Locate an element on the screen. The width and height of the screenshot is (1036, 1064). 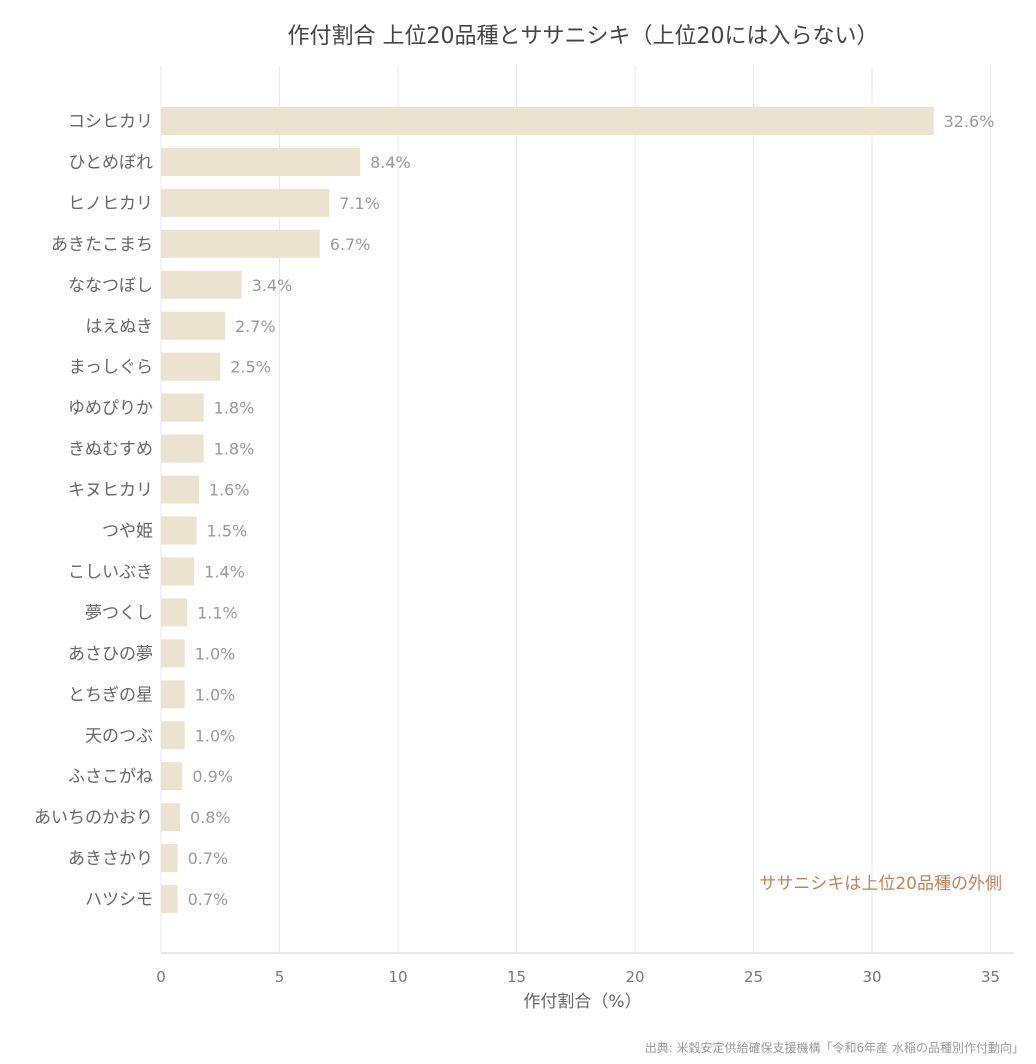
value-label: 0.9% is located at coordinates (212, 776).